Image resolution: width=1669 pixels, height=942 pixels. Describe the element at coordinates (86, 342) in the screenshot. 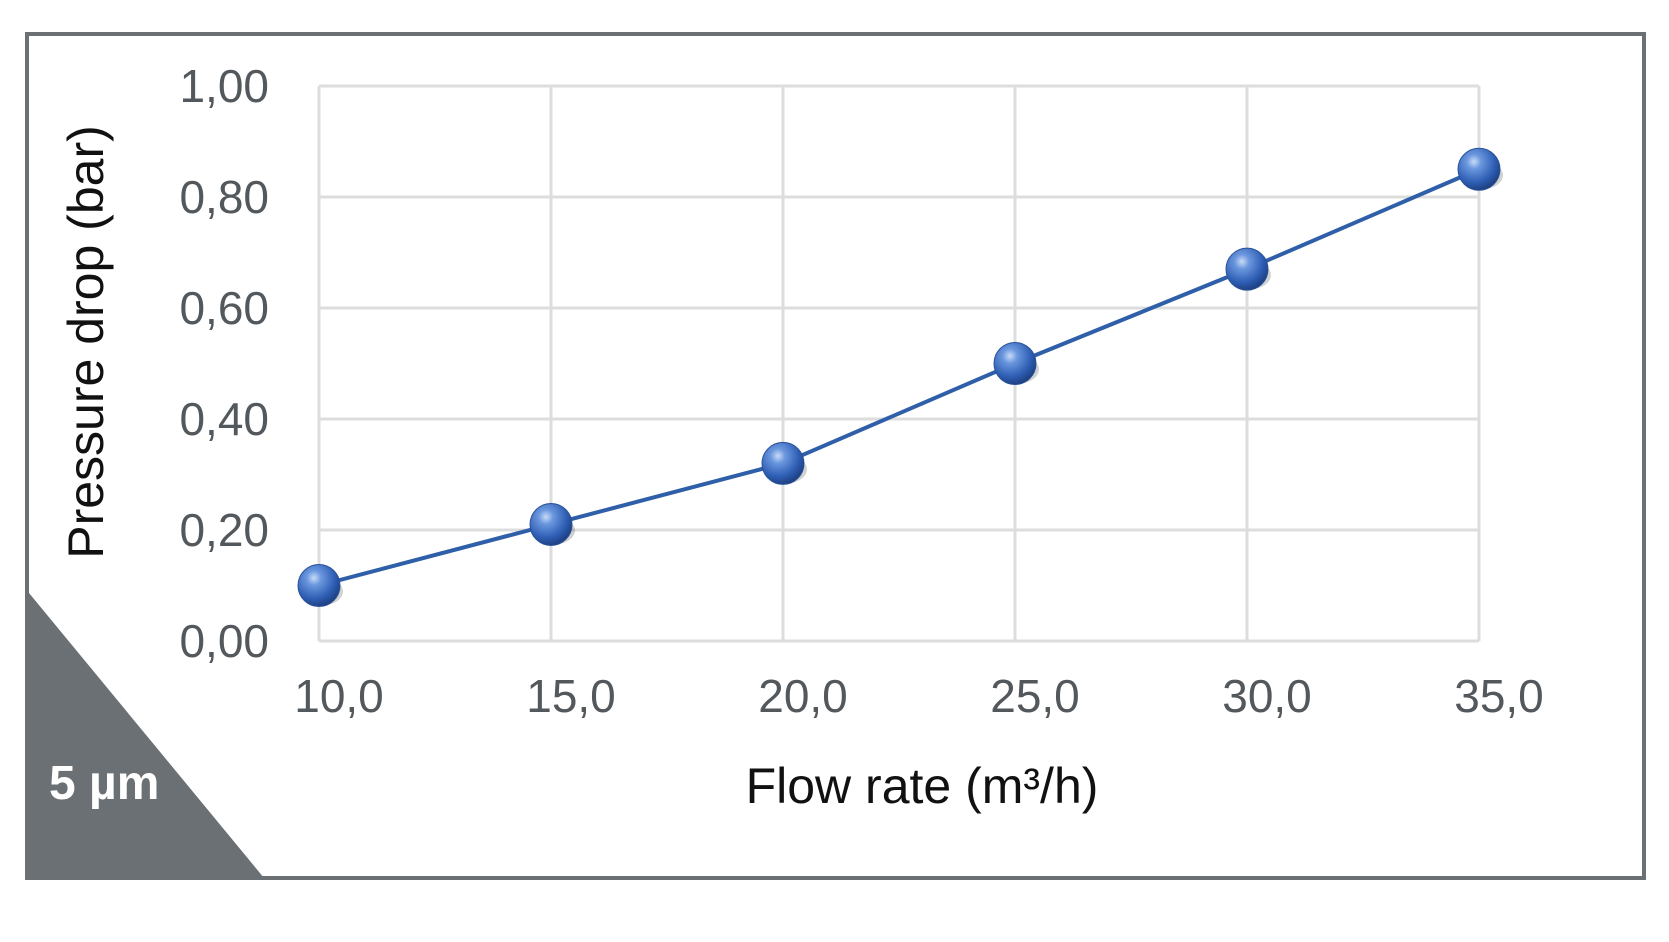

I see `y-axis-title: Pressure drop (bar)` at that location.